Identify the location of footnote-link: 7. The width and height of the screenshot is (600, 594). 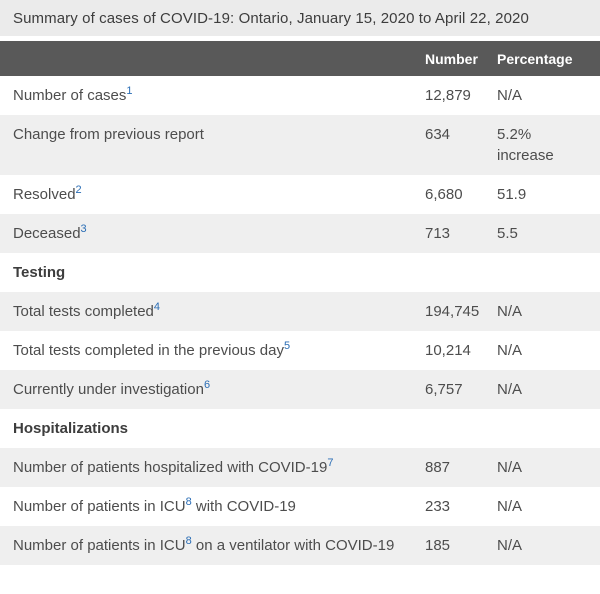
(330, 463).